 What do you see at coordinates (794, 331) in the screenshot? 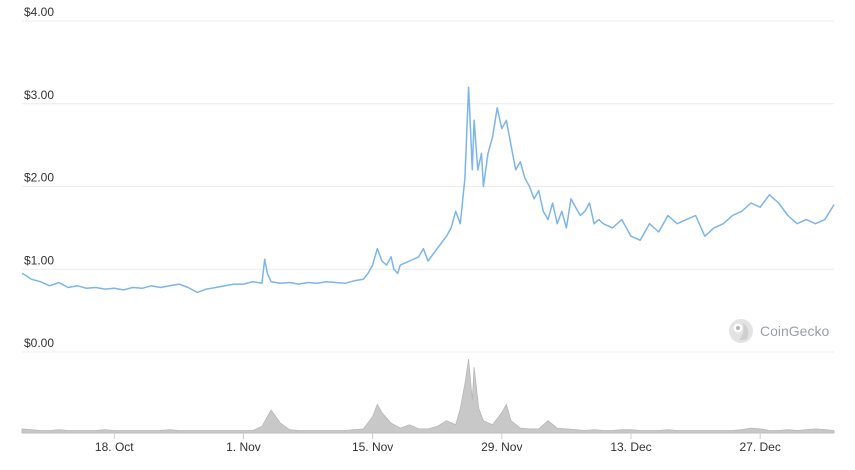
I see `brand-text: CoinGecko` at bounding box center [794, 331].